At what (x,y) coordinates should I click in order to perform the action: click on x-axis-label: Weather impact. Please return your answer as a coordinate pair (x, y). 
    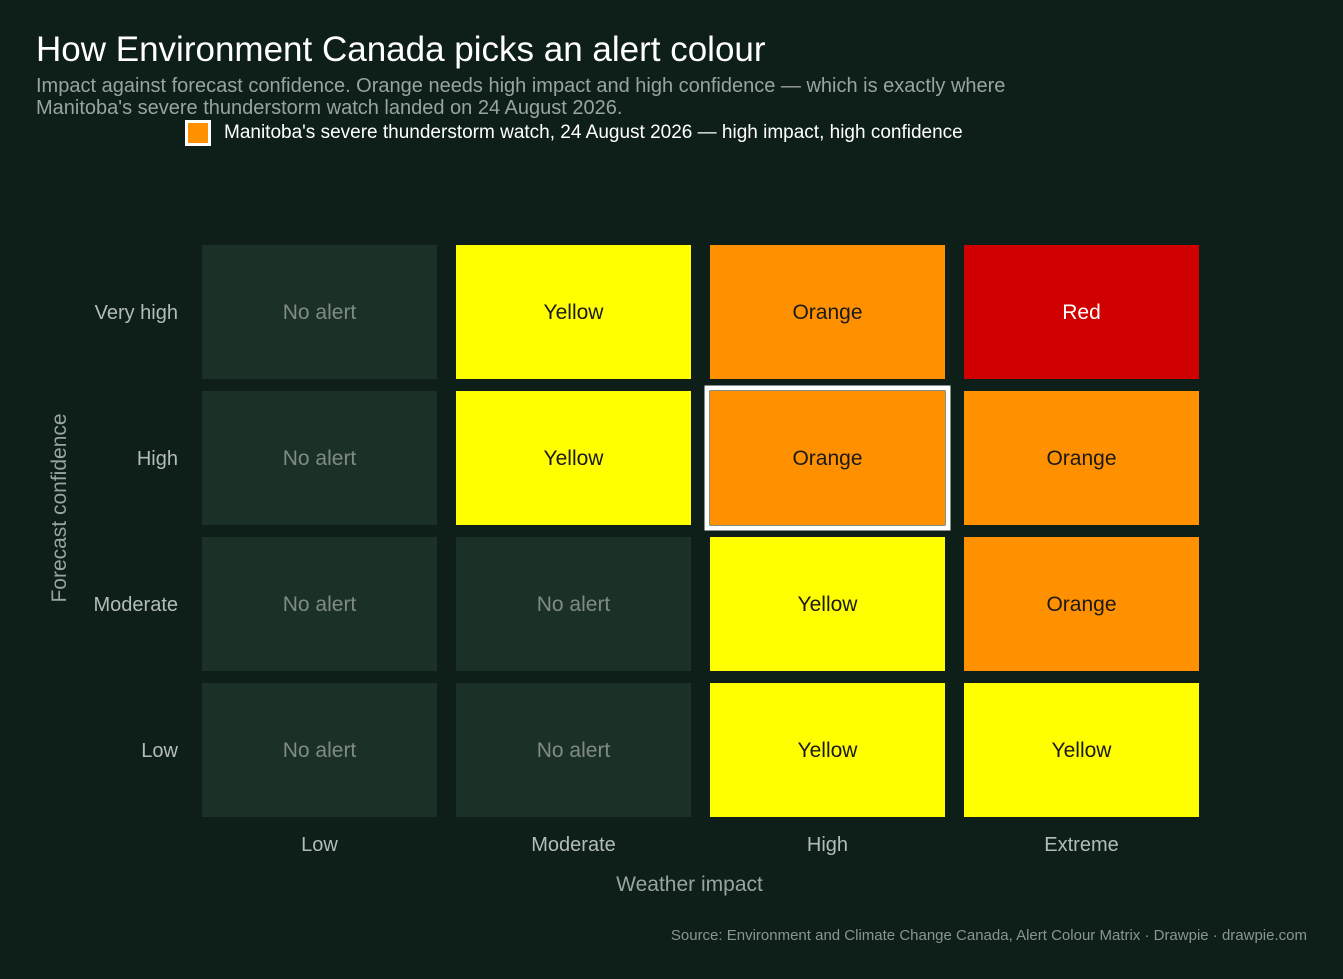
    Looking at the image, I should click on (689, 884).